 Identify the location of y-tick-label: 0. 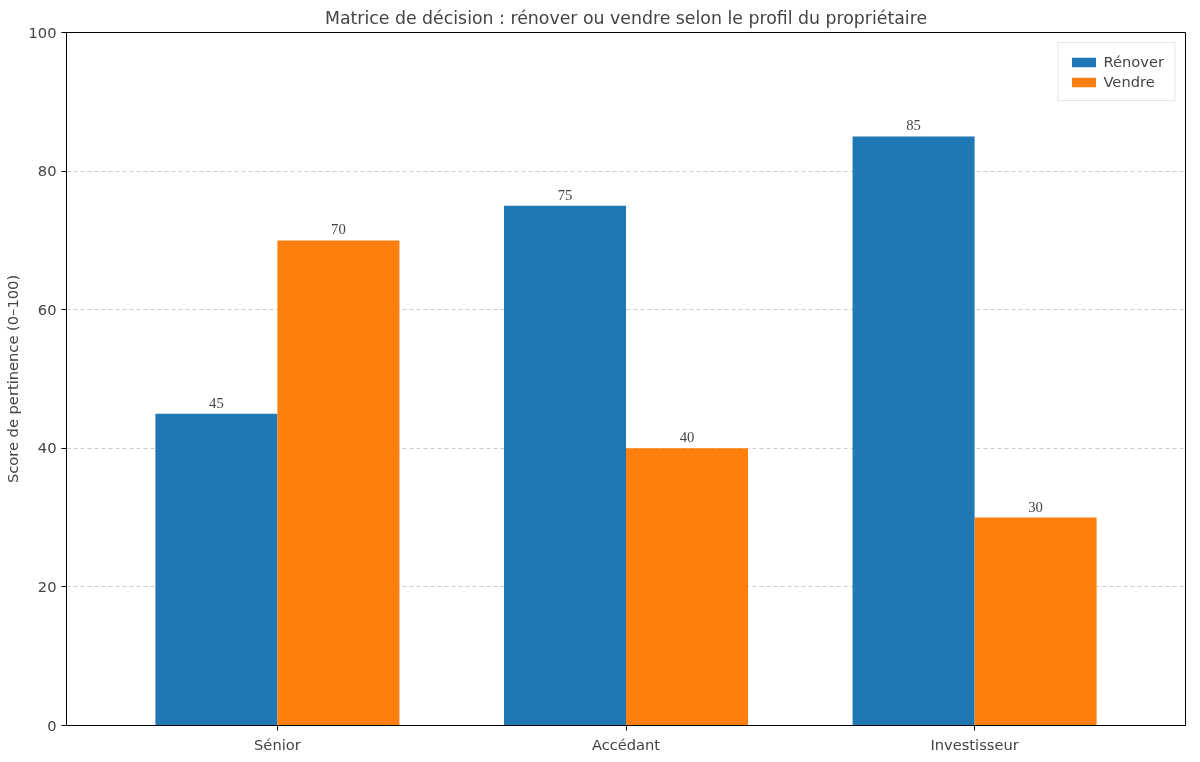
(52, 725).